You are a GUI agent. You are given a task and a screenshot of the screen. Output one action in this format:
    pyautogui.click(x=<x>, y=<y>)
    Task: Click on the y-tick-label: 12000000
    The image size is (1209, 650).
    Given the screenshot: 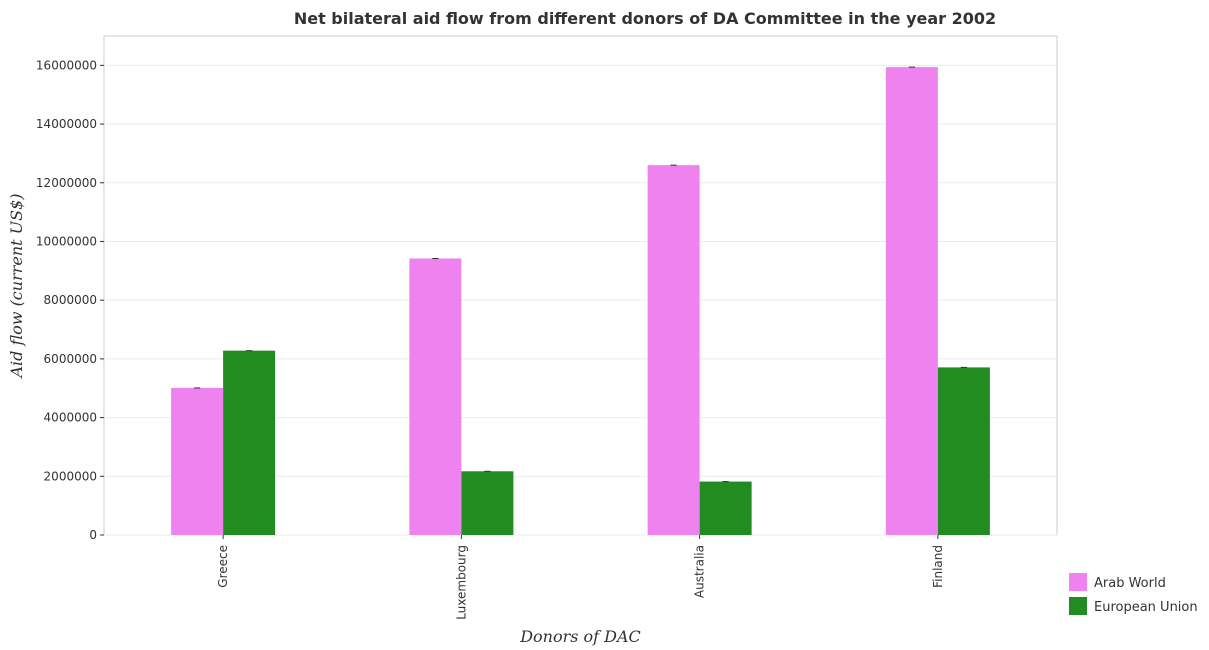 What is the action you would take?
    pyautogui.click(x=66, y=183)
    